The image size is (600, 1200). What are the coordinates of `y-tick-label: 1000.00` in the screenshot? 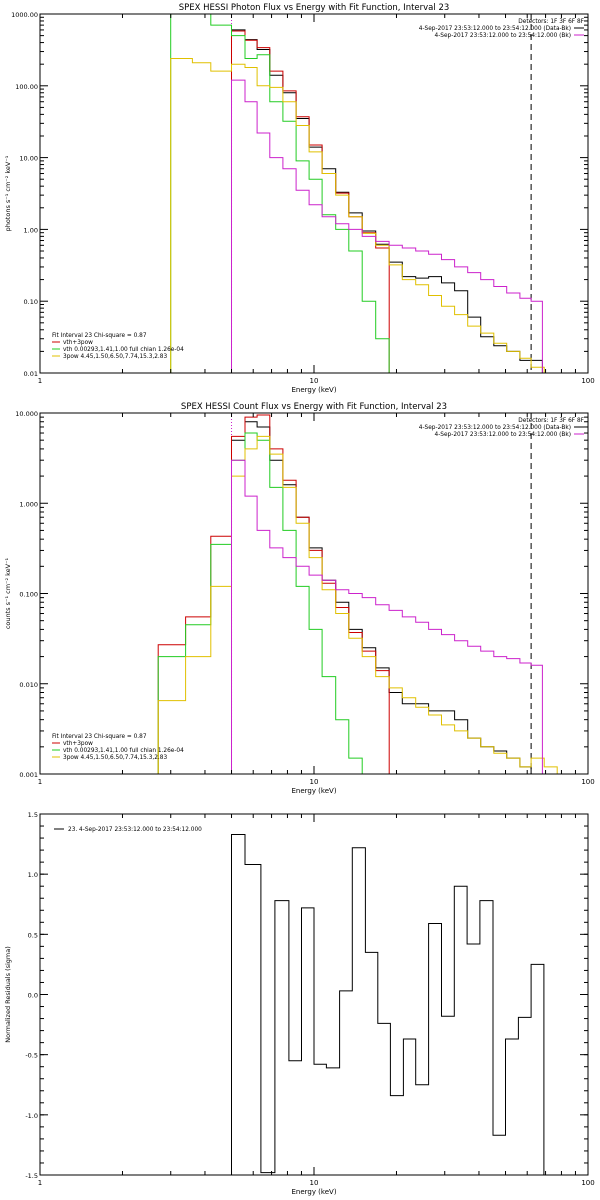 It's located at (24, 15).